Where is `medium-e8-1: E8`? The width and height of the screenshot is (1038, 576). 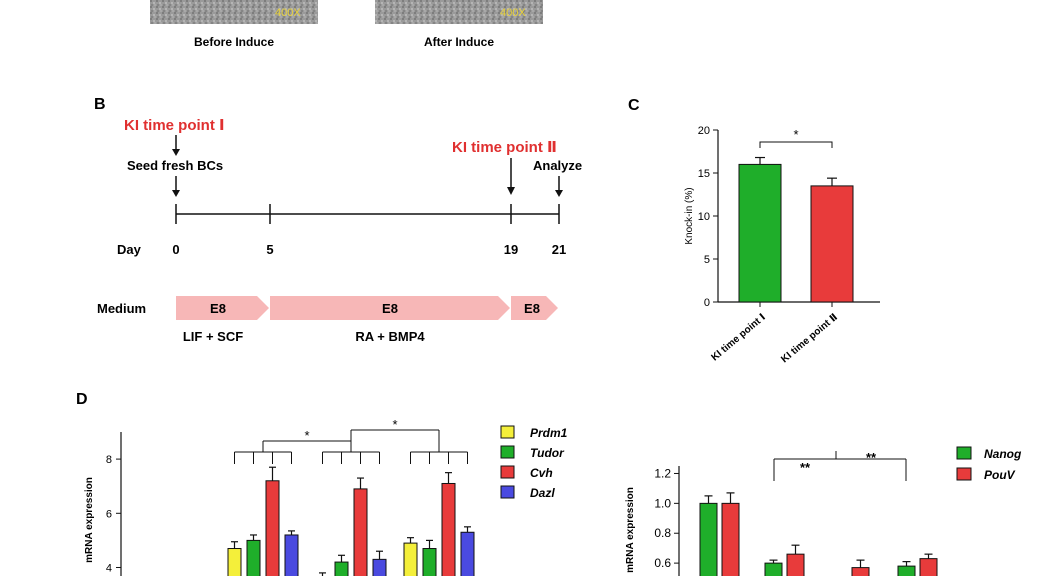 medium-e8-1: E8 is located at coordinates (218, 308).